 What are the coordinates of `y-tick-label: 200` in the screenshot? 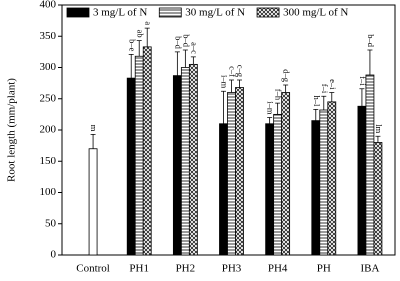 It's located at (48, 130).